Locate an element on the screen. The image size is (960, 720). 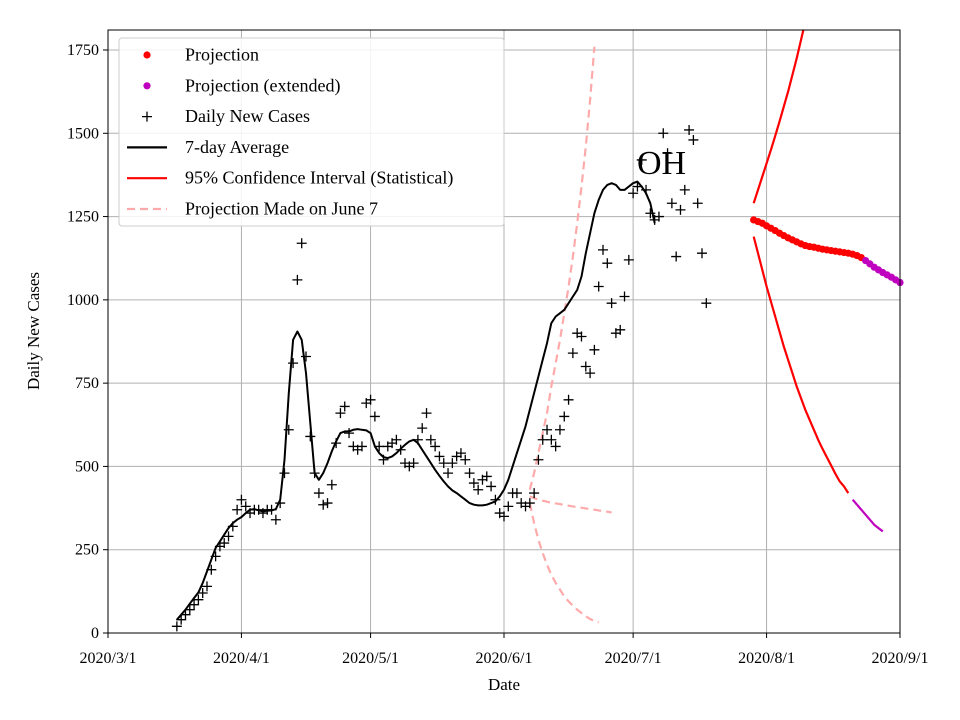
y-tick-label: 1750 is located at coordinates (83, 50).